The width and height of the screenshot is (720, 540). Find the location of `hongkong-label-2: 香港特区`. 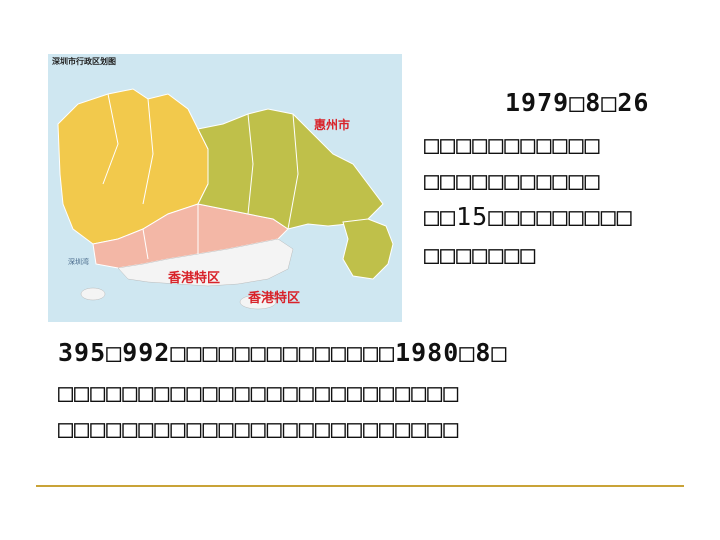

hongkong-label-2: 香港特区 is located at coordinates (273, 298).